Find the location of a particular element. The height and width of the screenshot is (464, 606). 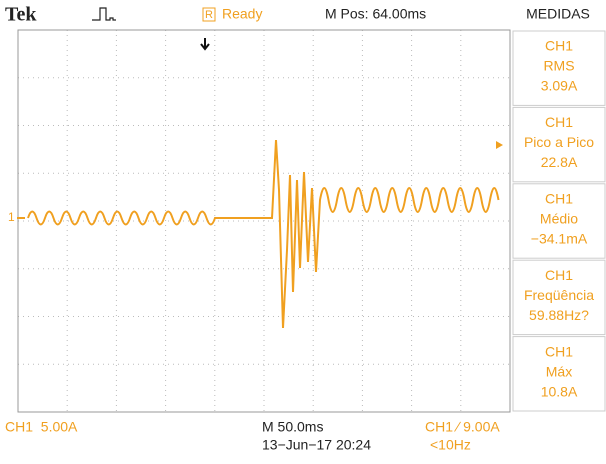

channel-scale: CH1 5.00A is located at coordinates (41, 427).